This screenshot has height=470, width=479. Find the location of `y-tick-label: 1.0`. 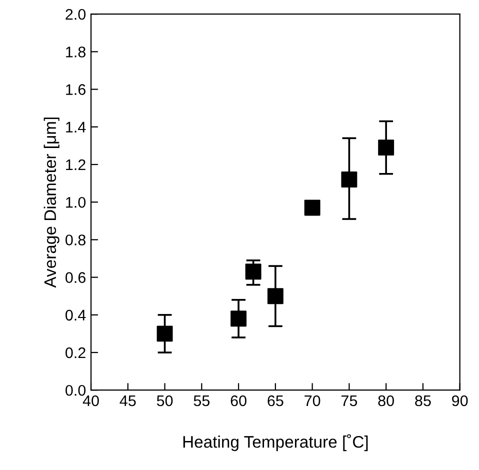

y-tick-label: 1.0 is located at coordinates (76, 202).